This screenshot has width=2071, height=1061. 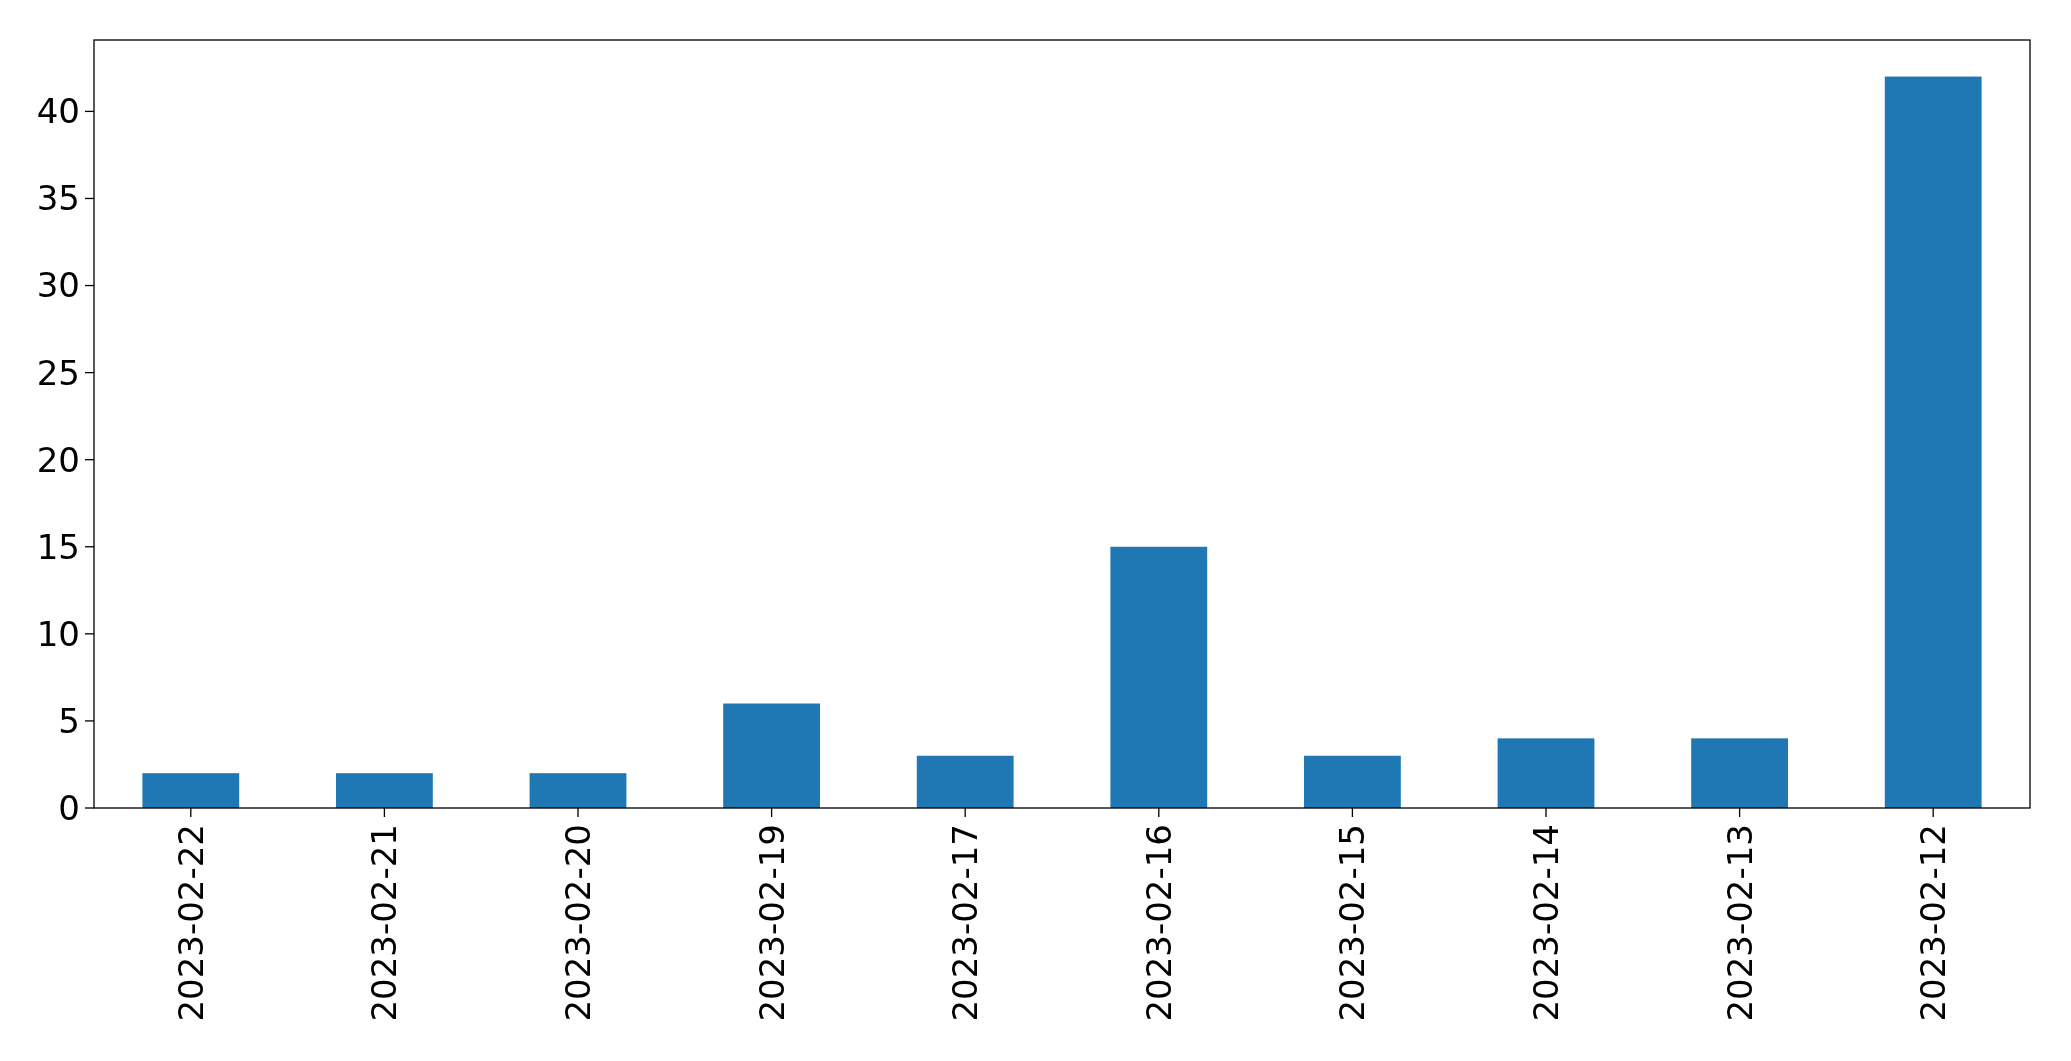 I want to click on y-tick-label: 15, so click(x=58, y=546).